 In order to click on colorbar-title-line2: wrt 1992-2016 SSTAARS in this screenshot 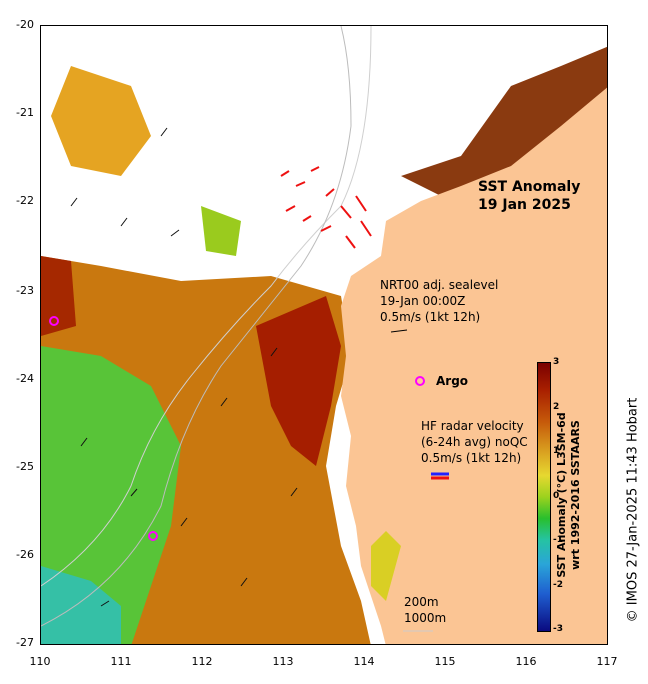, I will do `click(575, 495)`.